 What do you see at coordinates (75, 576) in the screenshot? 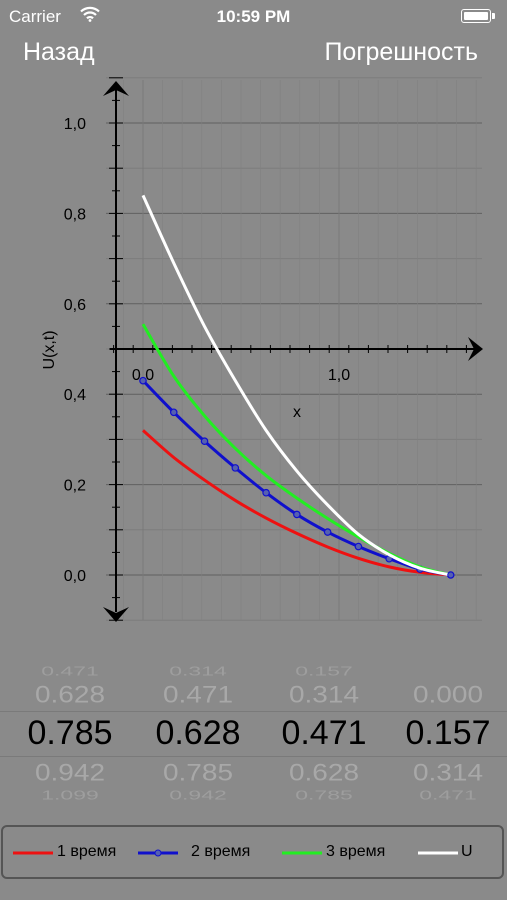
I see `y-tick-label: 0,0` at bounding box center [75, 576].